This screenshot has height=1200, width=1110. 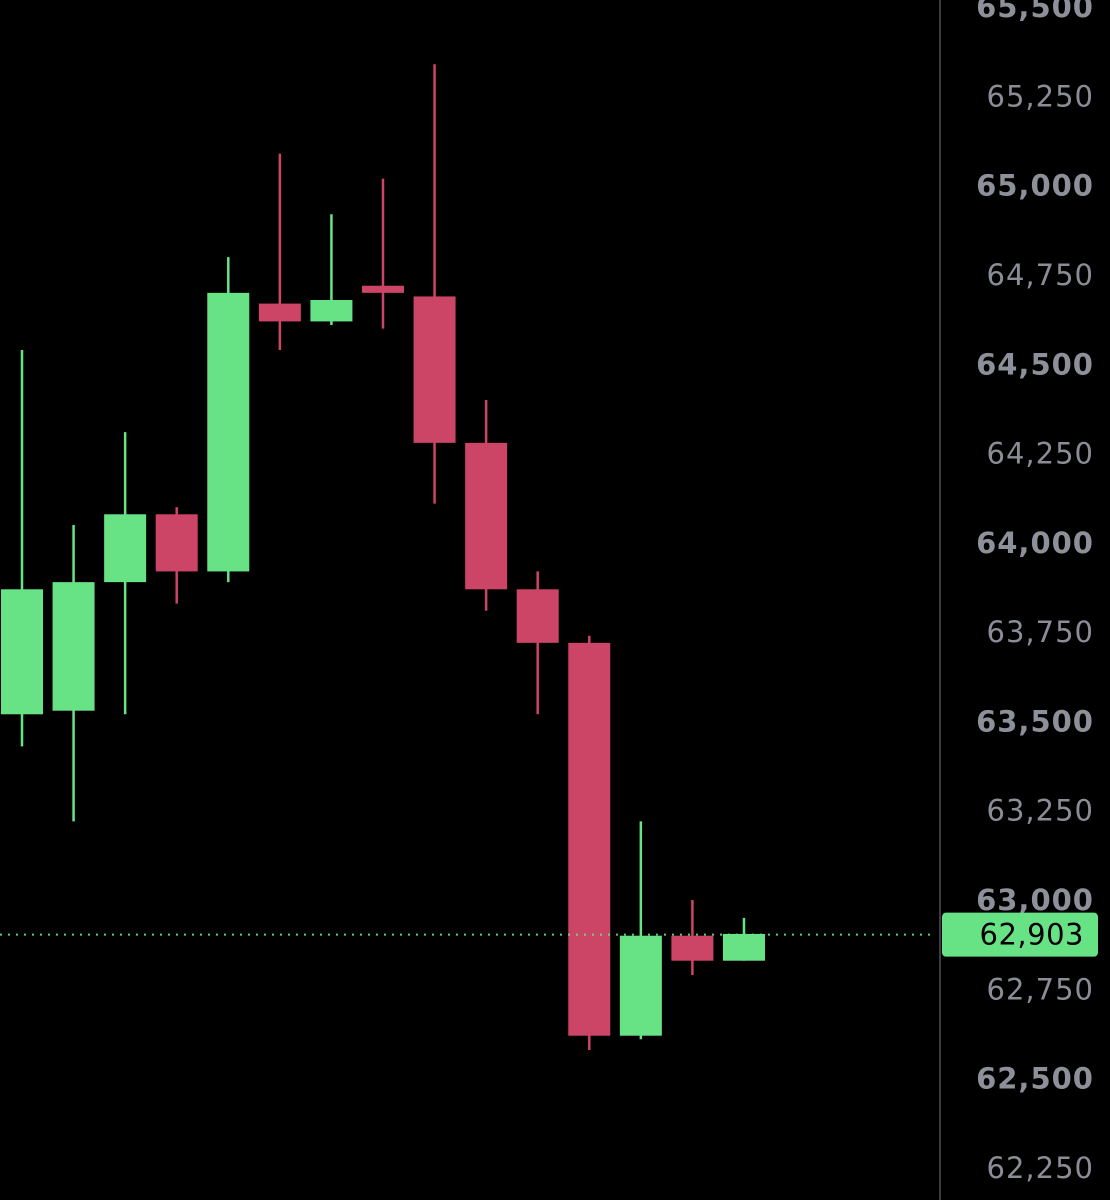 I want to click on price-tick-label: 64,500, so click(x=1035, y=364).